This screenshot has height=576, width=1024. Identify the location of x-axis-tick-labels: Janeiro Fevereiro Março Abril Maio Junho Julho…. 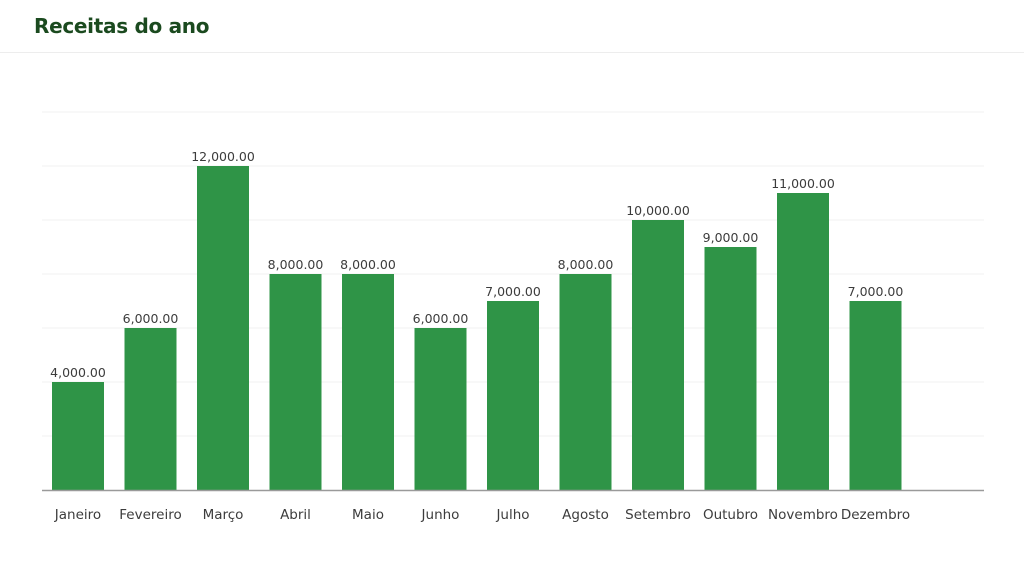
(482, 515).